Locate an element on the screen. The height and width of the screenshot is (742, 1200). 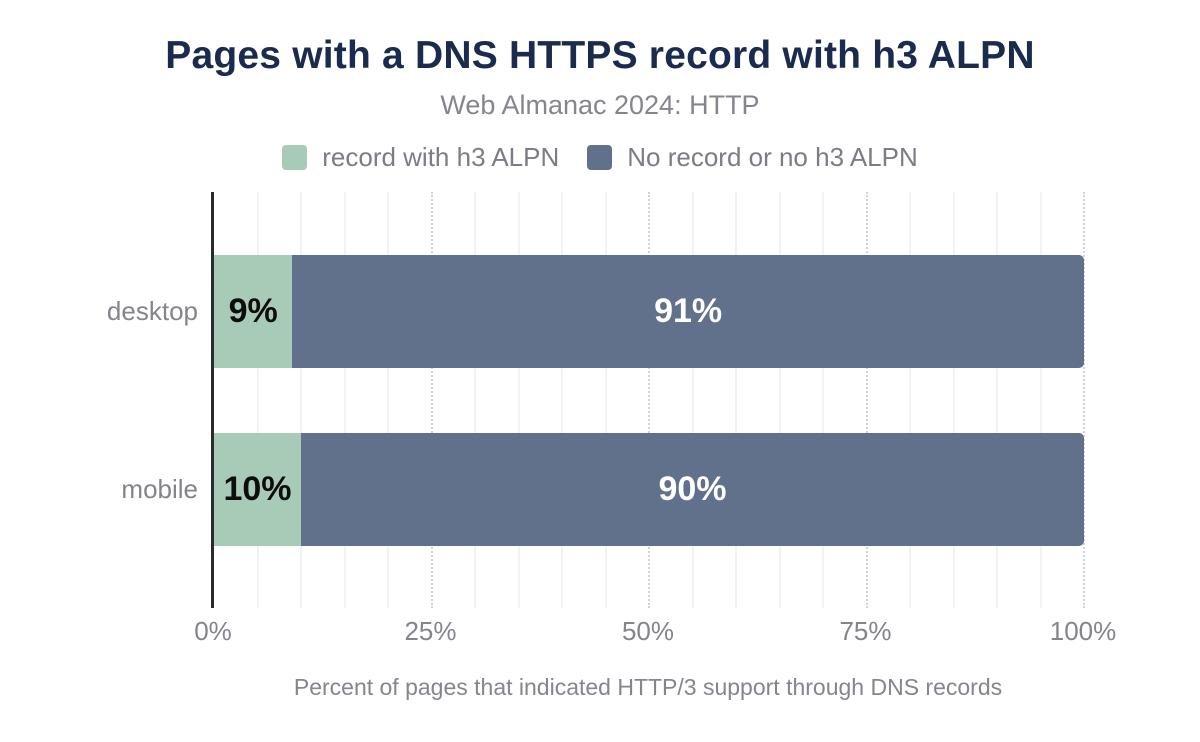
y-tick-label-mobile: mobile is located at coordinates (159, 489).